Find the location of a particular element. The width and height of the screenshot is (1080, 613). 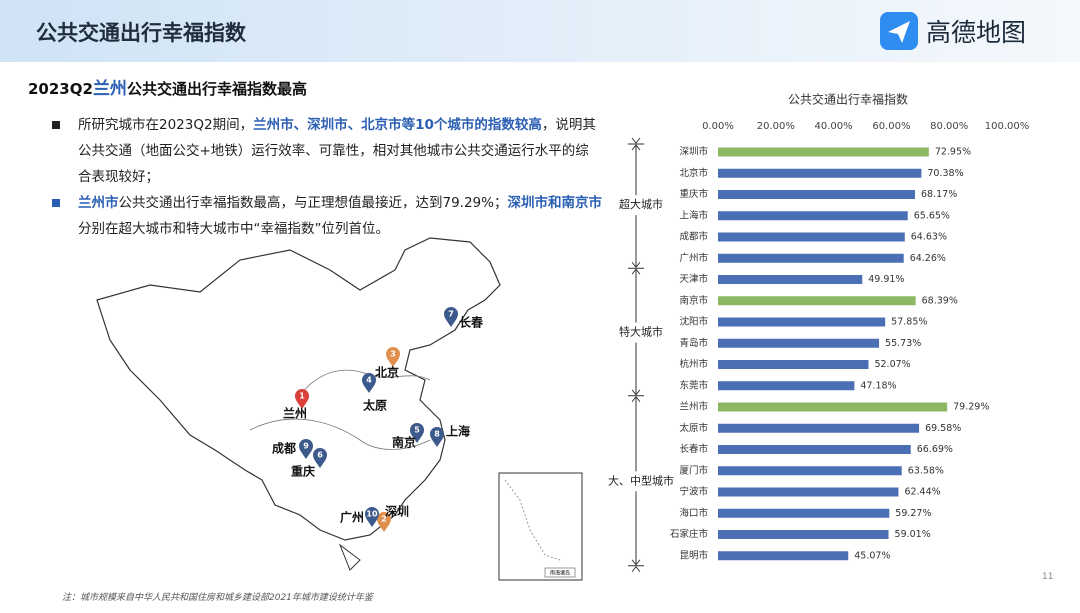

category-label: 兰州市 is located at coordinates (693, 407).